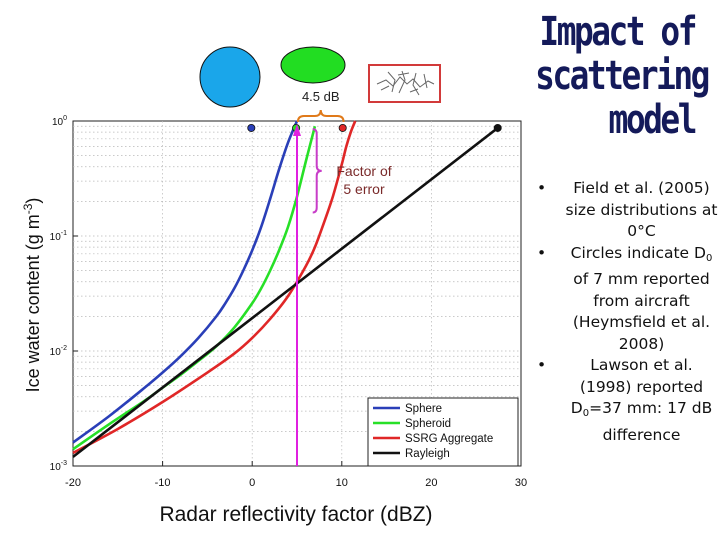 This screenshot has width=720, height=540. I want to click on y-axis-label-main: Ice water content (g m, so click(33, 303).